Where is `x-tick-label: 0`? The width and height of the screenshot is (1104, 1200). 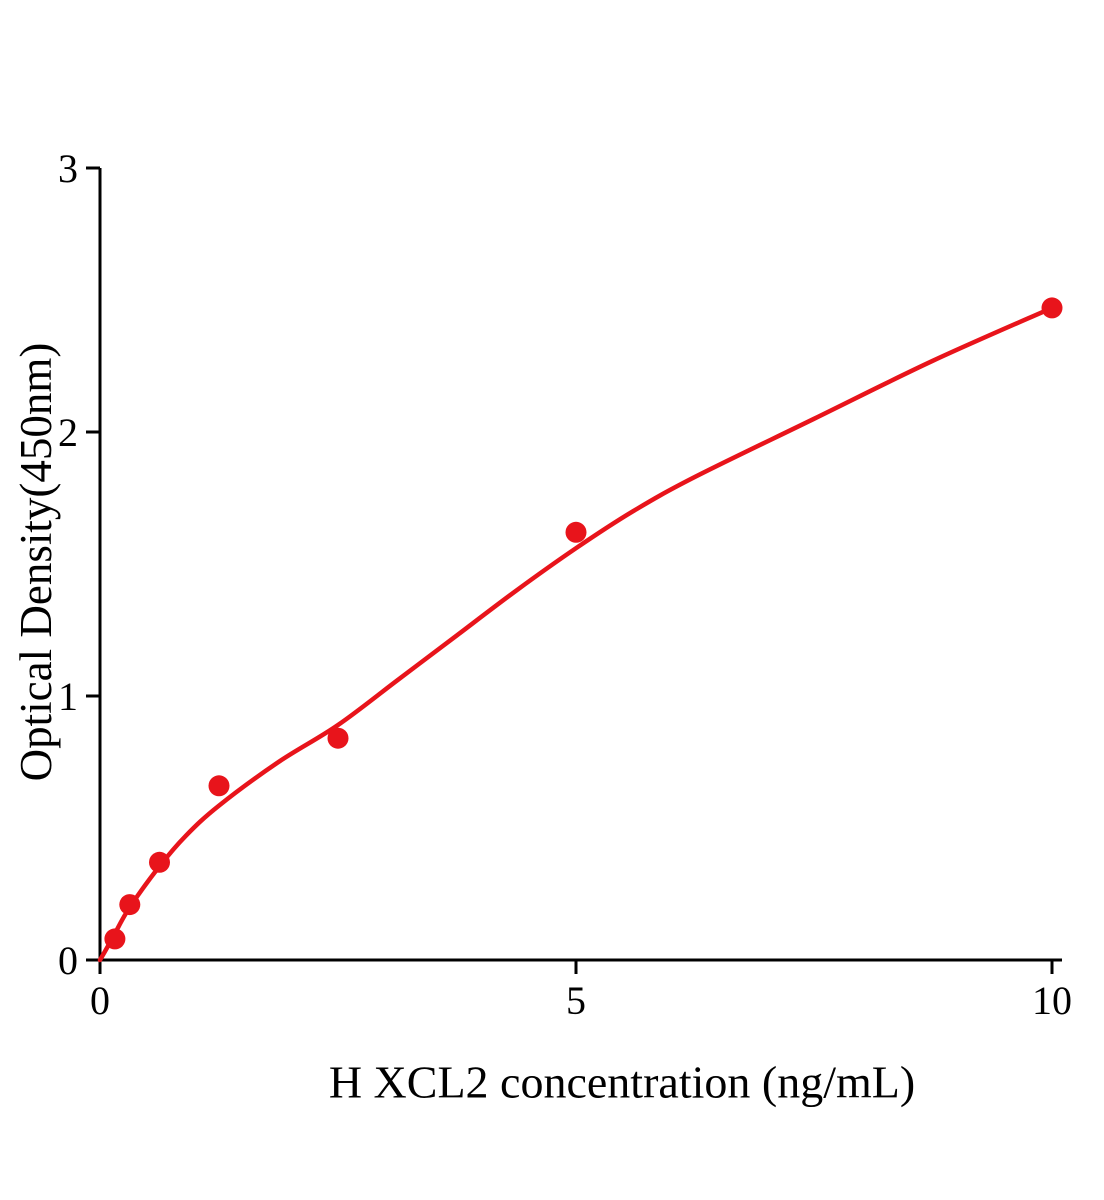
x-tick-label: 0 is located at coordinates (100, 1000).